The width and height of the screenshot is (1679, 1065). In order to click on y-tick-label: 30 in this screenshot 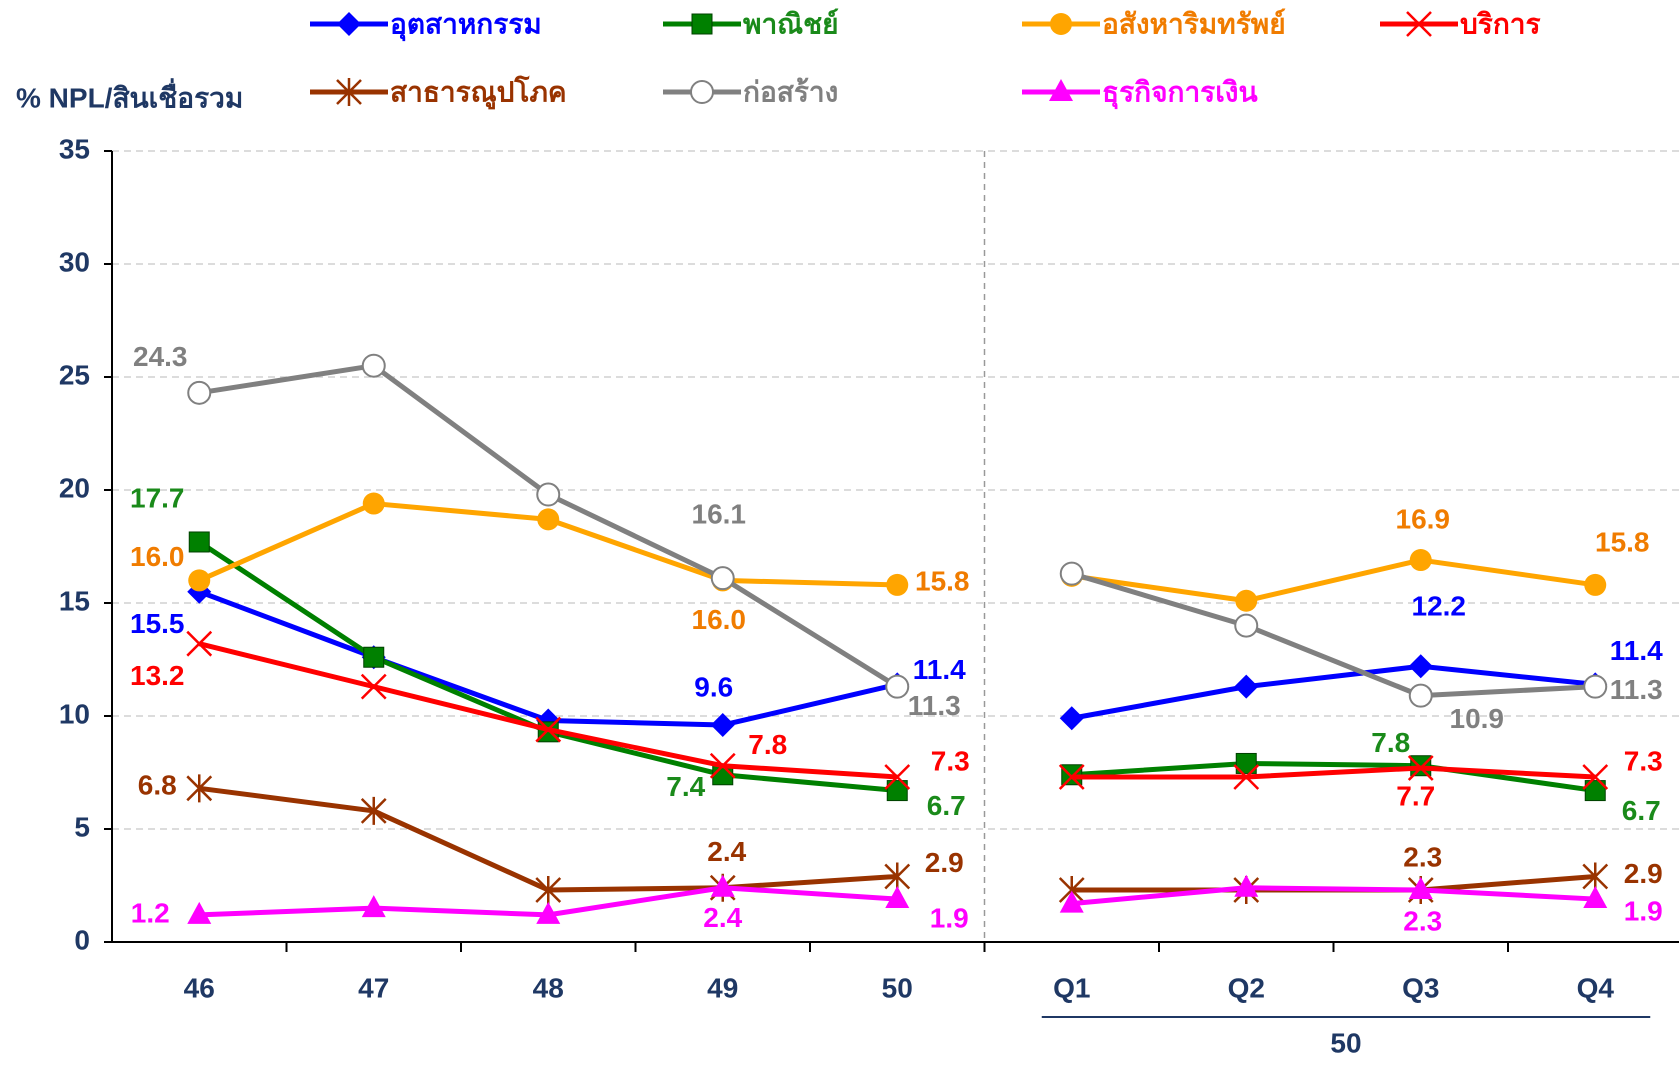, I will do `click(74, 261)`.